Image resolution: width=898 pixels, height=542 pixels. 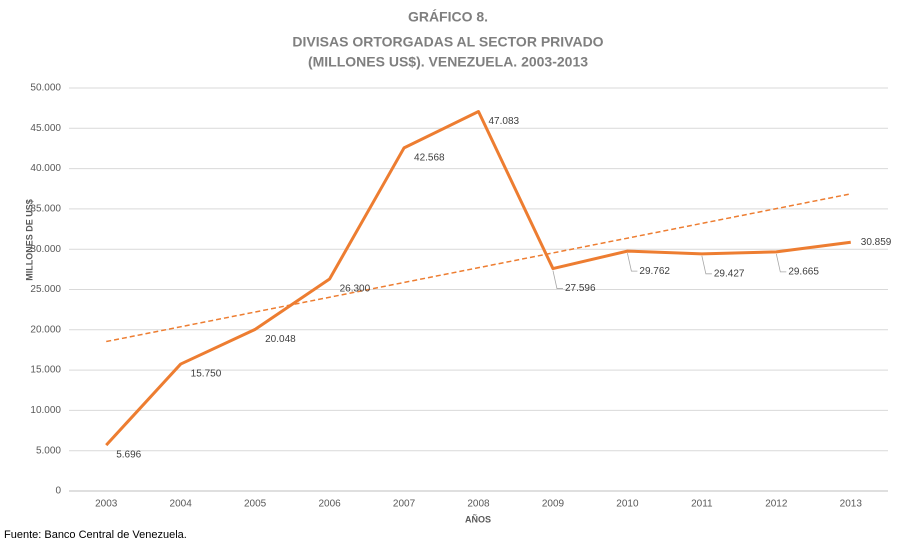 What do you see at coordinates (45, 249) in the screenshot?
I see `y-tick-label: 30.000` at bounding box center [45, 249].